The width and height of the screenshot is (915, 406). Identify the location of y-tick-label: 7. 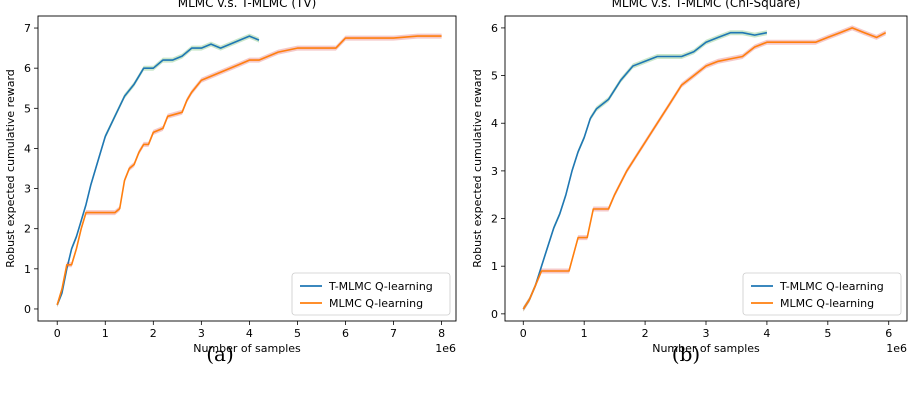
(27, 28).